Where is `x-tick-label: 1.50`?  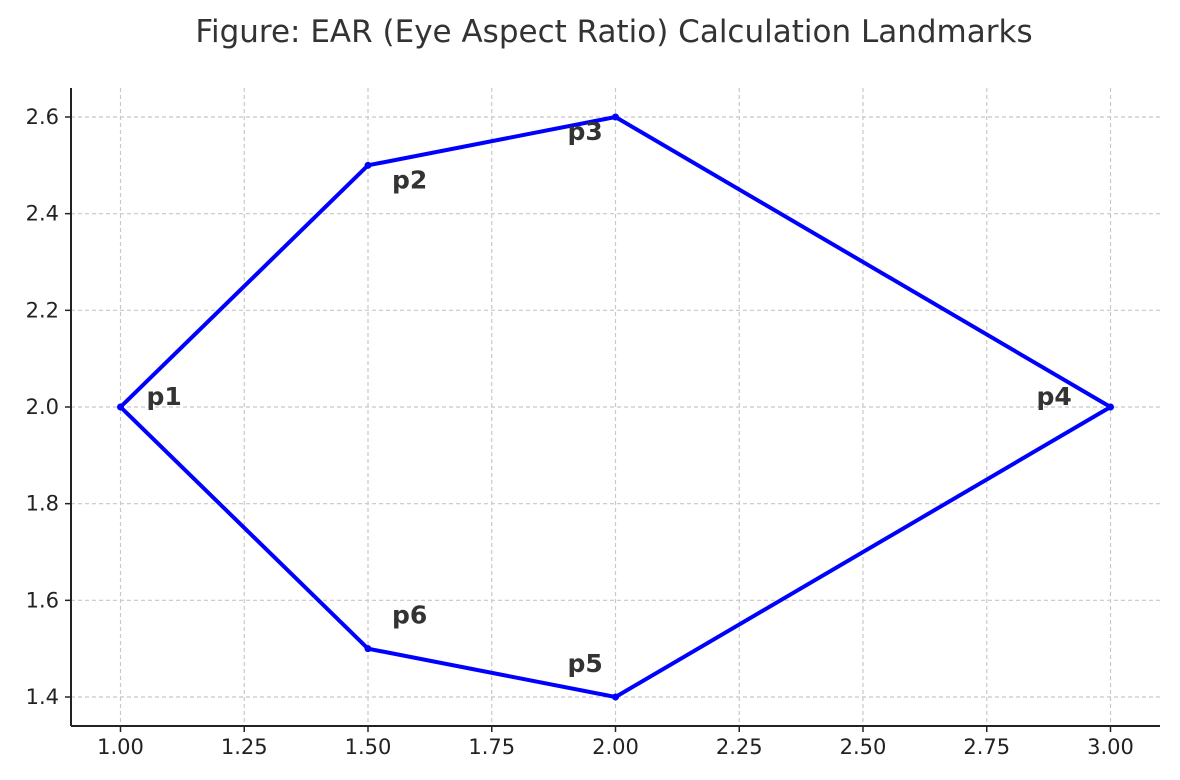 x-tick-label: 1.50 is located at coordinates (368, 747).